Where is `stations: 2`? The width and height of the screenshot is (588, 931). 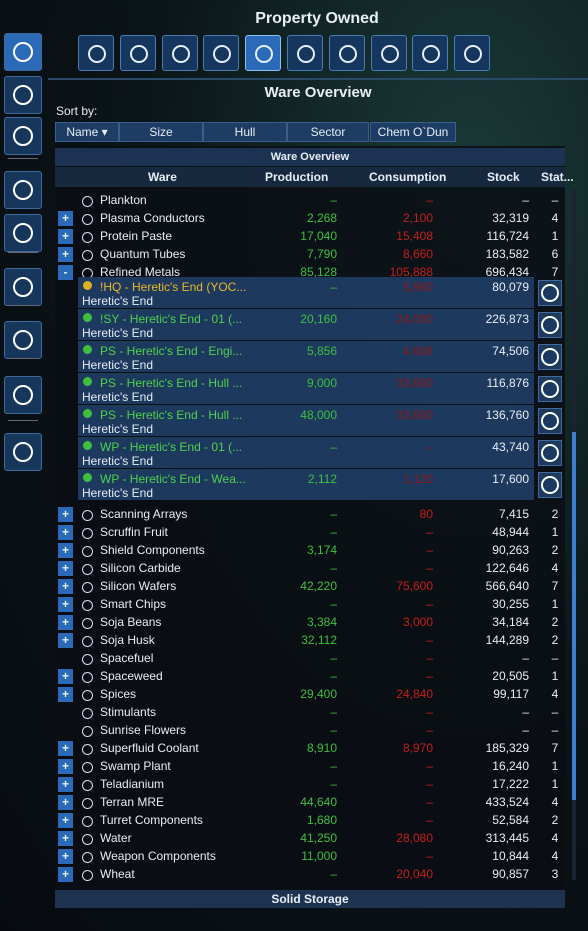
stations: 2 is located at coordinates (555, 514).